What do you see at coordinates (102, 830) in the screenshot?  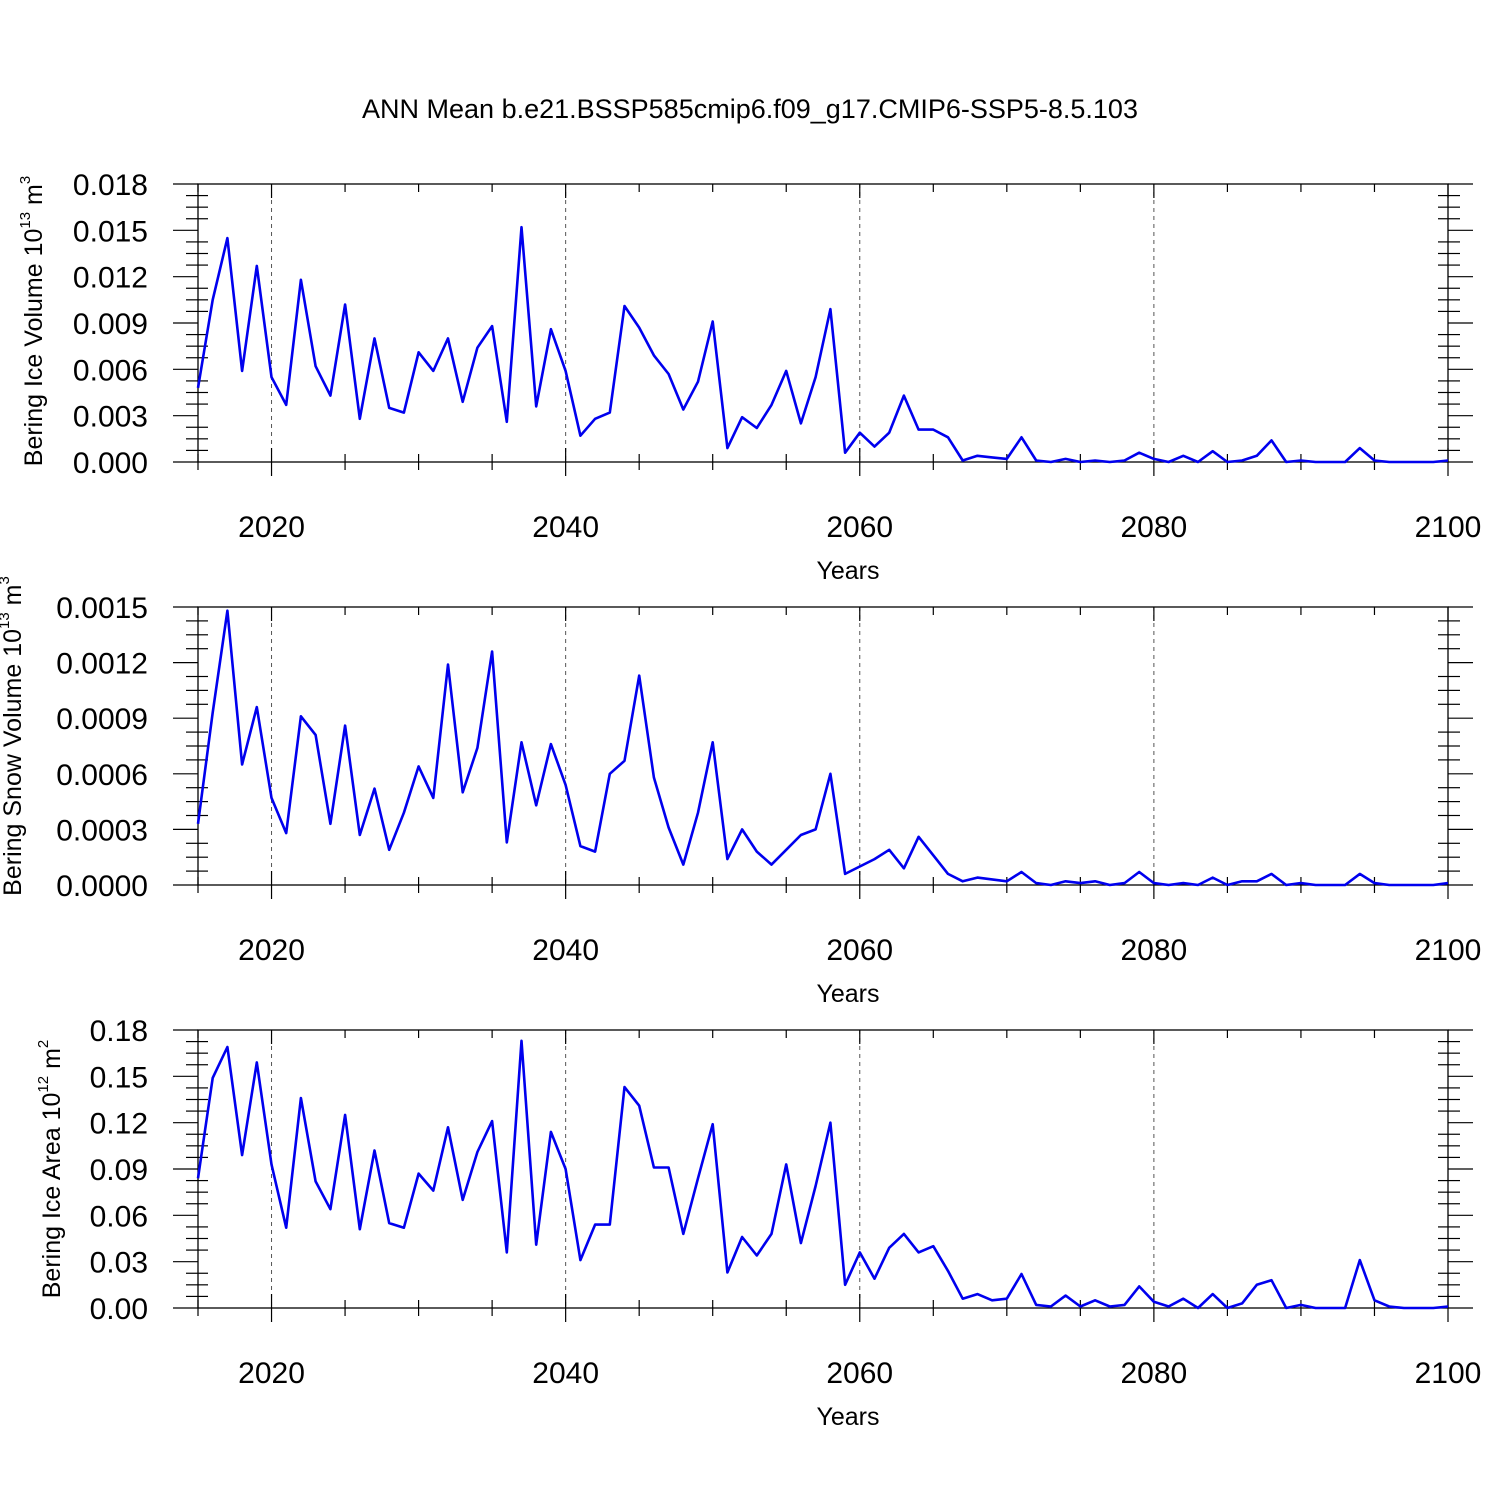 I see `y-tick-label: 0.0003` at bounding box center [102, 830].